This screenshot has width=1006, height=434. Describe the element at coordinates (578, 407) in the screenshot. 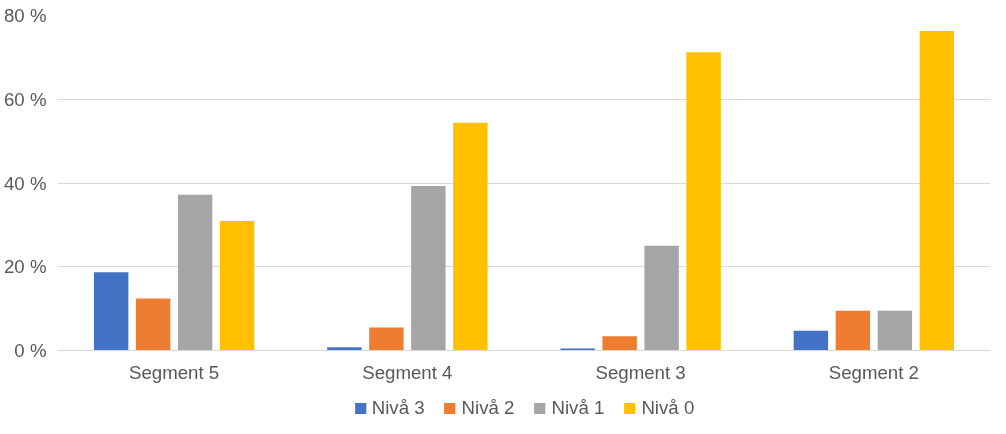

I see `legend-label: Nivå 1` at that location.